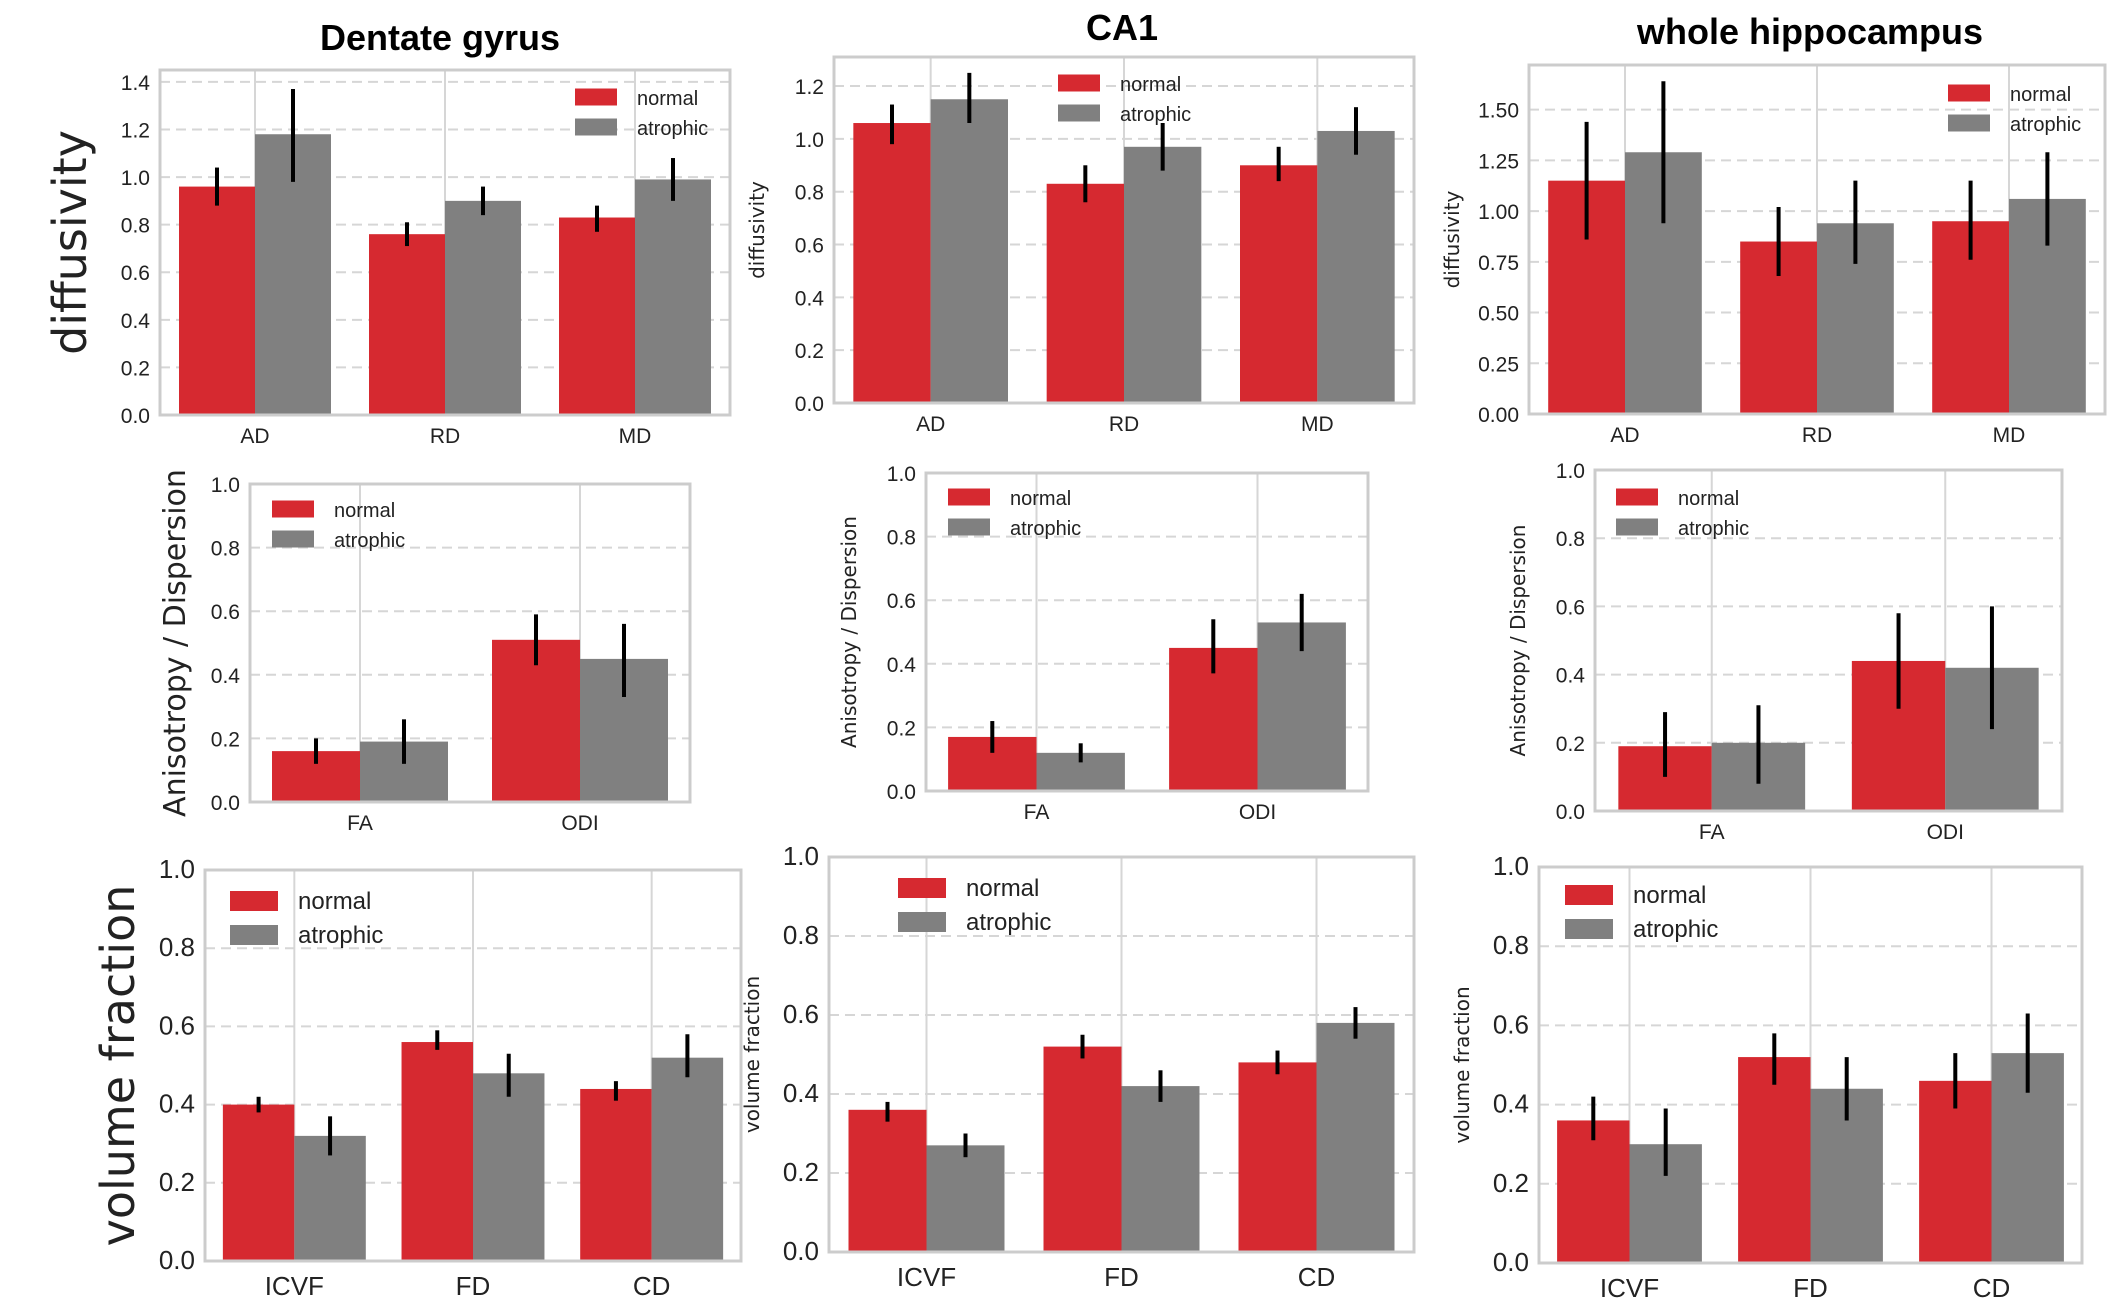 The height and width of the screenshot is (1299, 2109). Describe the element at coordinates (136, 83) in the screenshot. I see `y-tick-label: 1.4` at that location.